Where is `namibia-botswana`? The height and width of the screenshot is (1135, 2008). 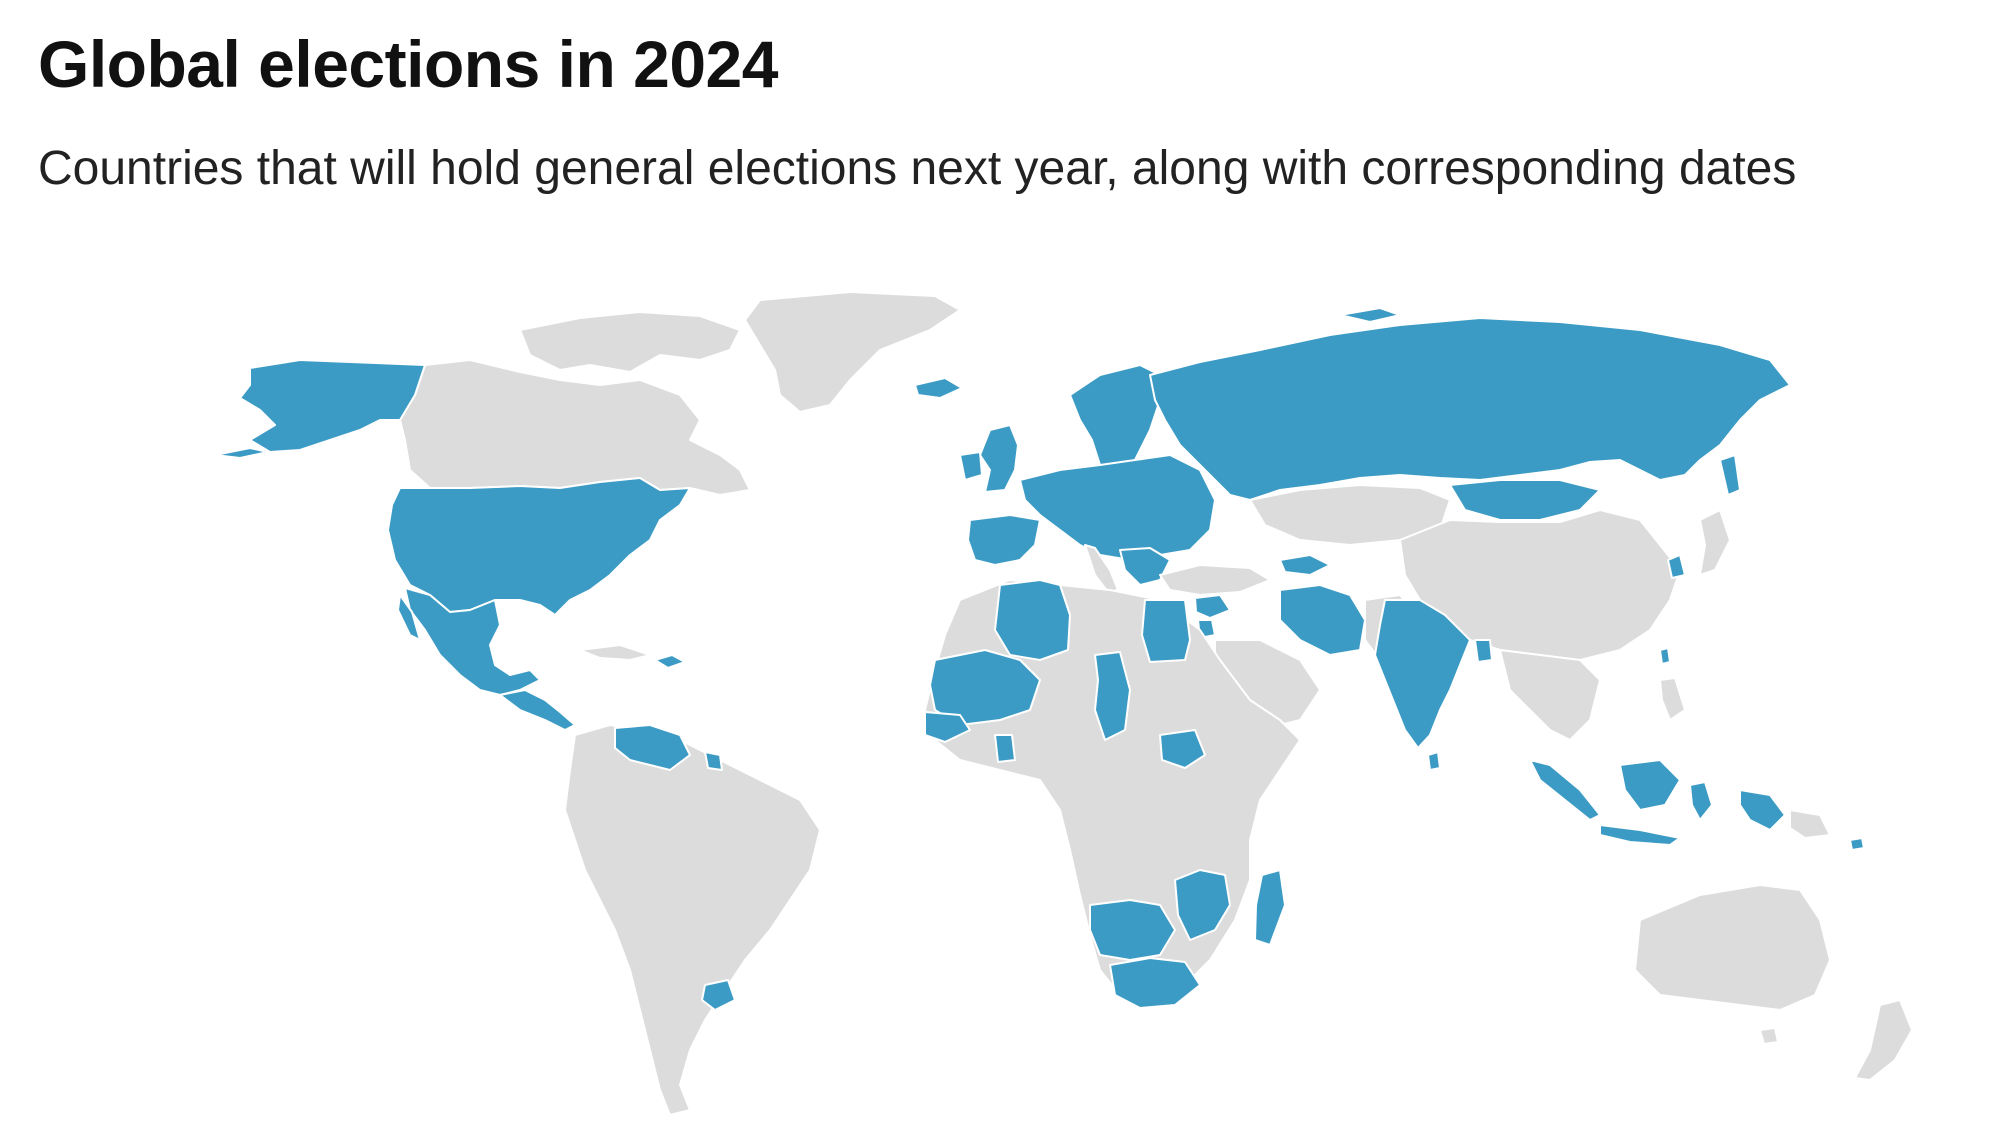
namibia-botswana is located at coordinates (1132, 930).